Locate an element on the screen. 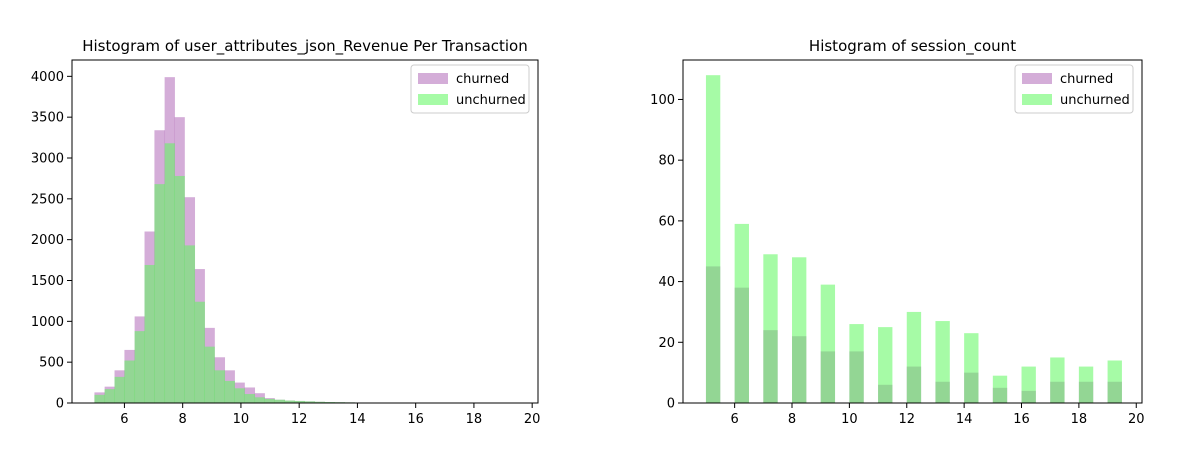  y-tick-label: 2500 is located at coordinates (47, 199).